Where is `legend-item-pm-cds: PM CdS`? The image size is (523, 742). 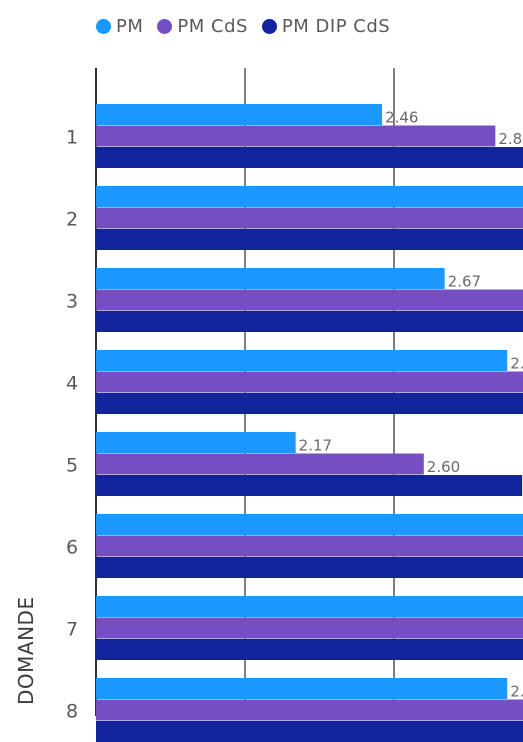 legend-item-pm-cds: PM CdS is located at coordinates (202, 26).